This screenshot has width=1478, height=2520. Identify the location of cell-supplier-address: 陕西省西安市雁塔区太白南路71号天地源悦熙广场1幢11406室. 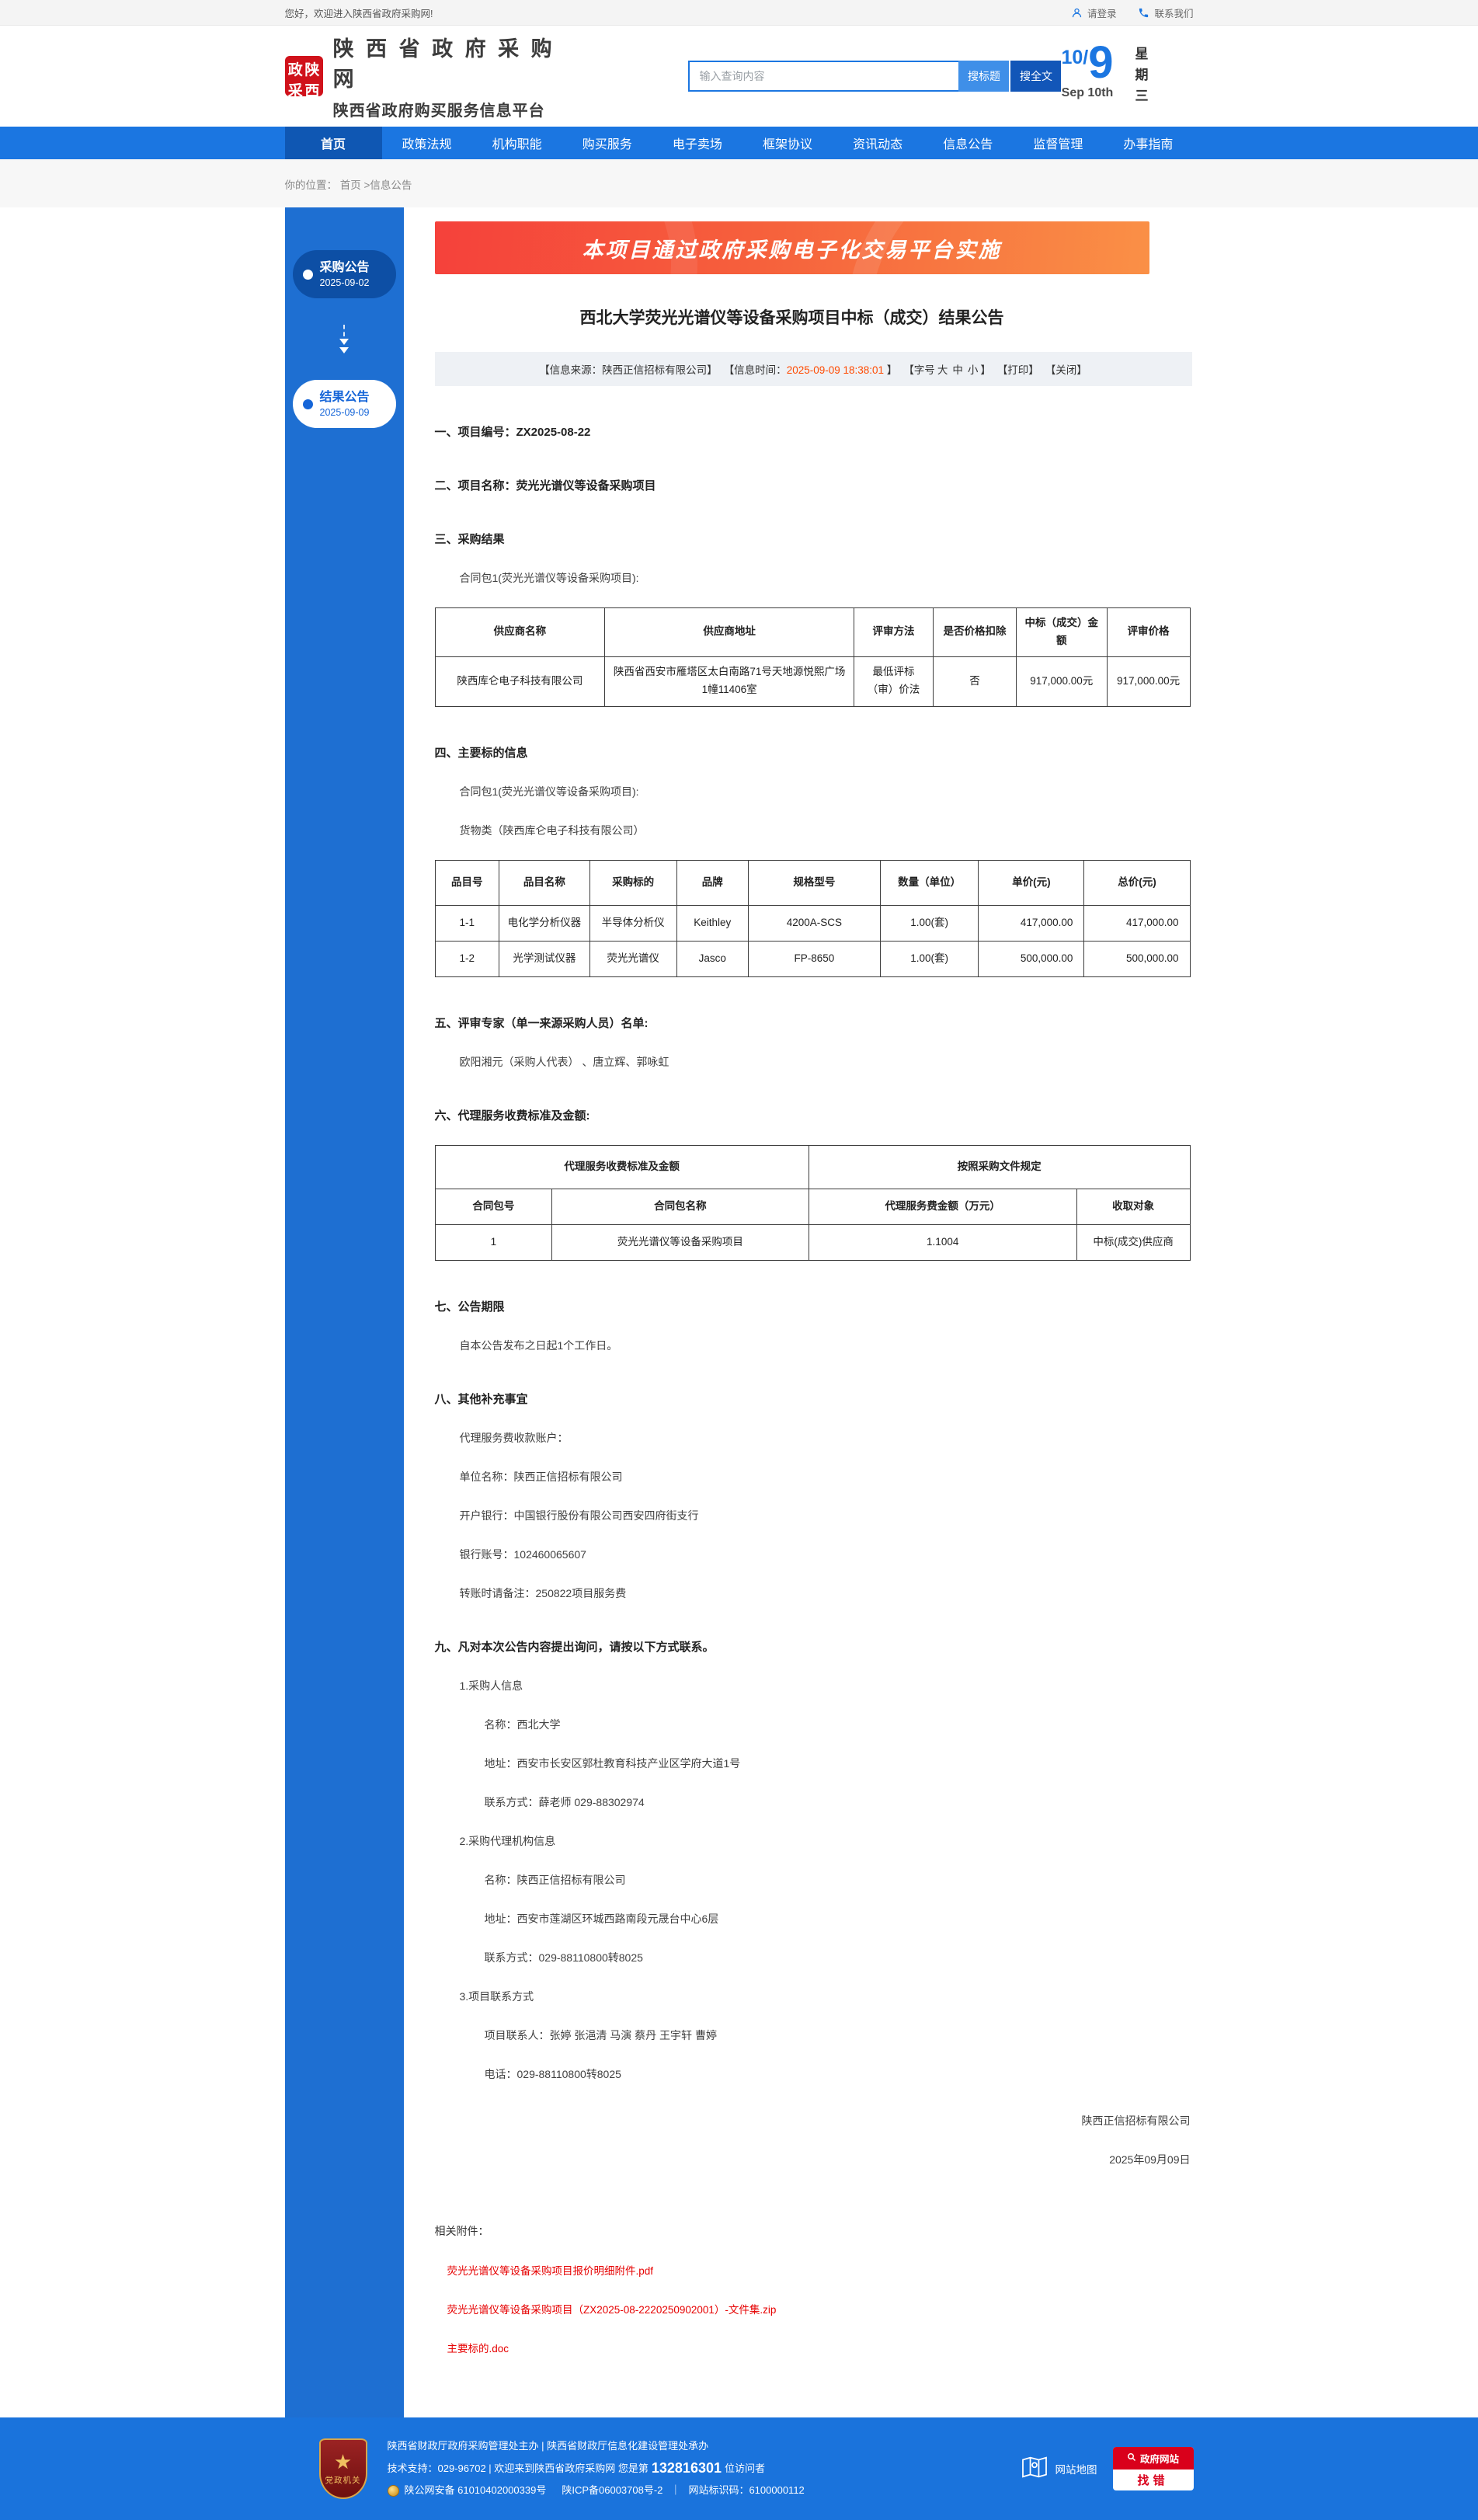
(729, 681).